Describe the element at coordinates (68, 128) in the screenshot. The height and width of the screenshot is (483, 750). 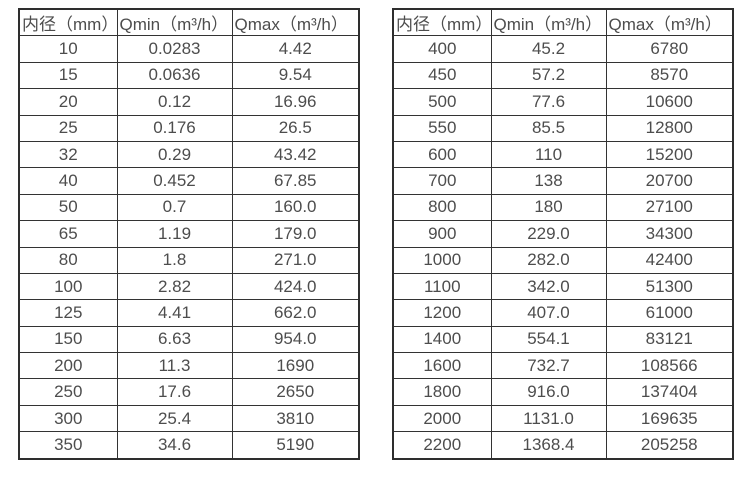
I see `inner-diameter-cell: 25` at that location.